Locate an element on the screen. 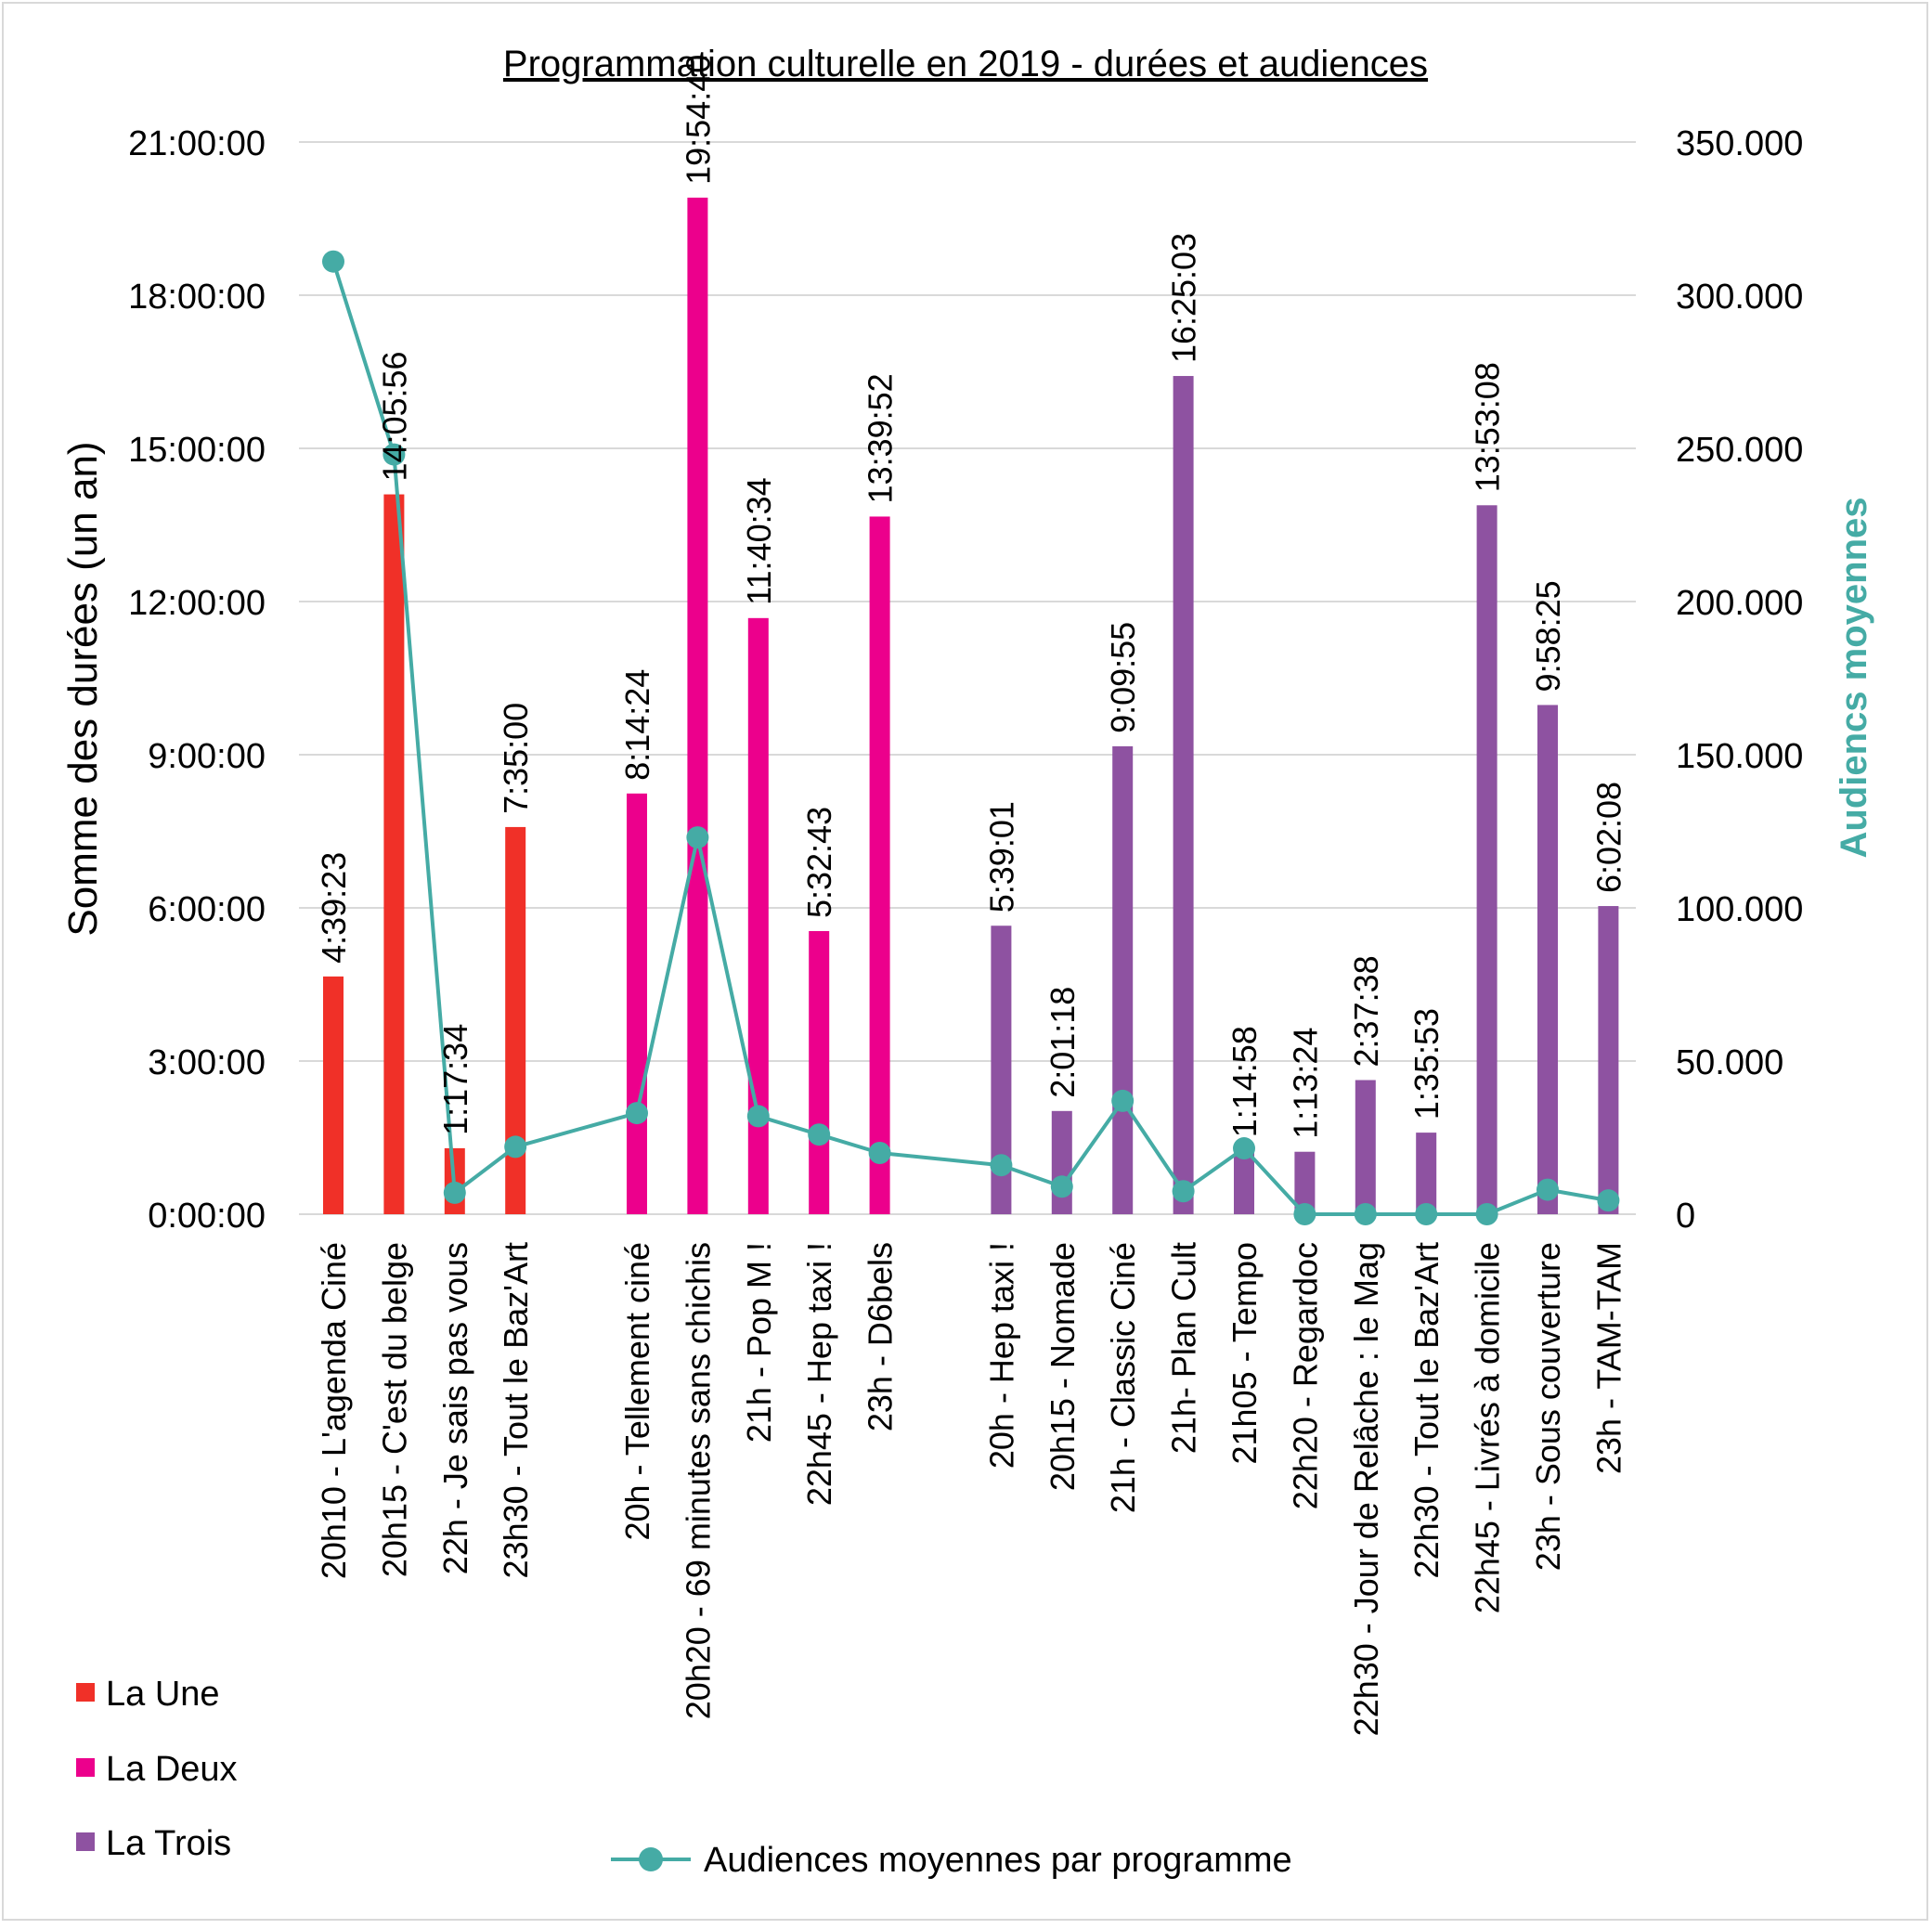 The height and width of the screenshot is (1929, 1932). data-label: 4:39:23 is located at coordinates (334, 908).